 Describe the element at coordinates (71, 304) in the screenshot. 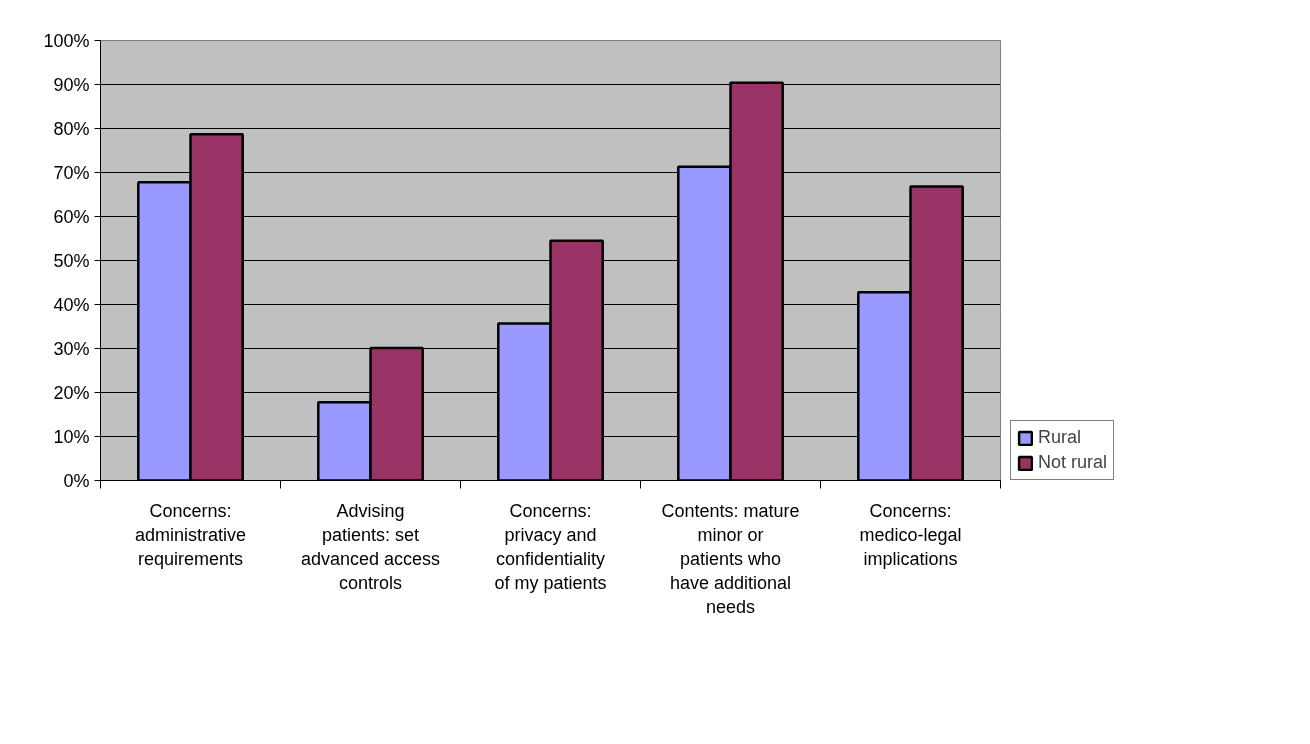

I see `y-tick-label: 40%` at that location.